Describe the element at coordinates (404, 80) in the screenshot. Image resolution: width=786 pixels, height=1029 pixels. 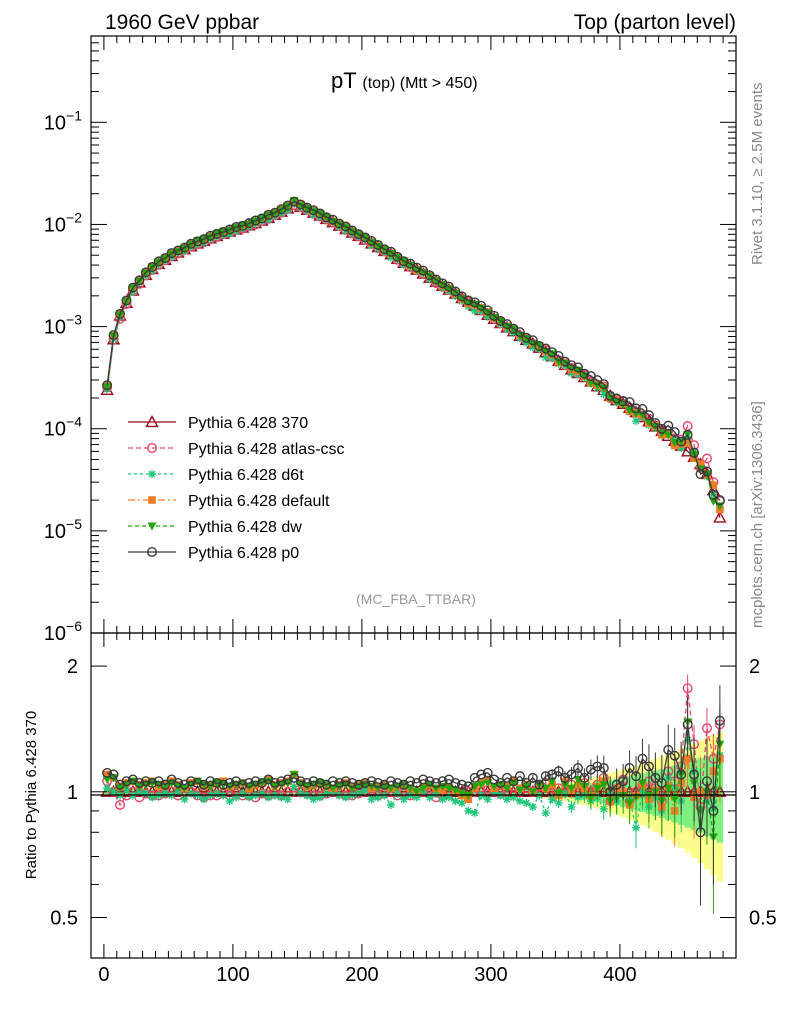
I see `plot-title: pT (top) (Mtt > 450)` at that location.